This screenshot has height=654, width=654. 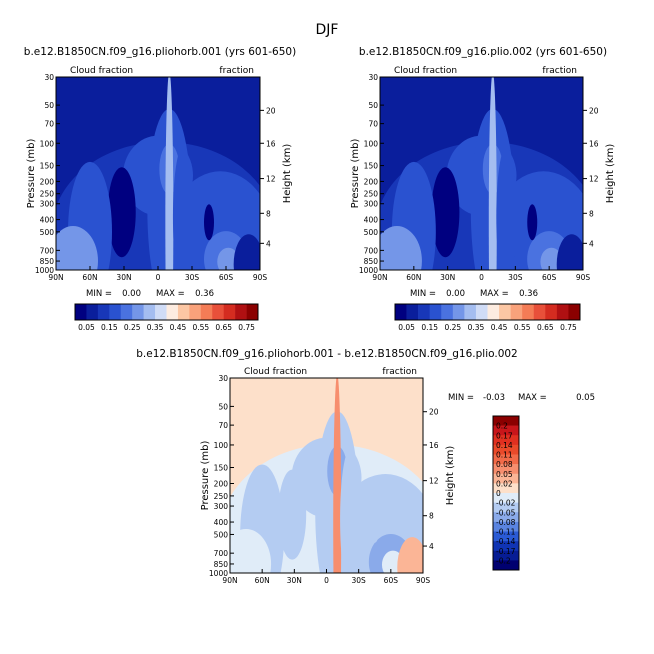 What do you see at coordinates (371, 250) in the screenshot?
I see `y-tick-label: 700` at bounding box center [371, 250].